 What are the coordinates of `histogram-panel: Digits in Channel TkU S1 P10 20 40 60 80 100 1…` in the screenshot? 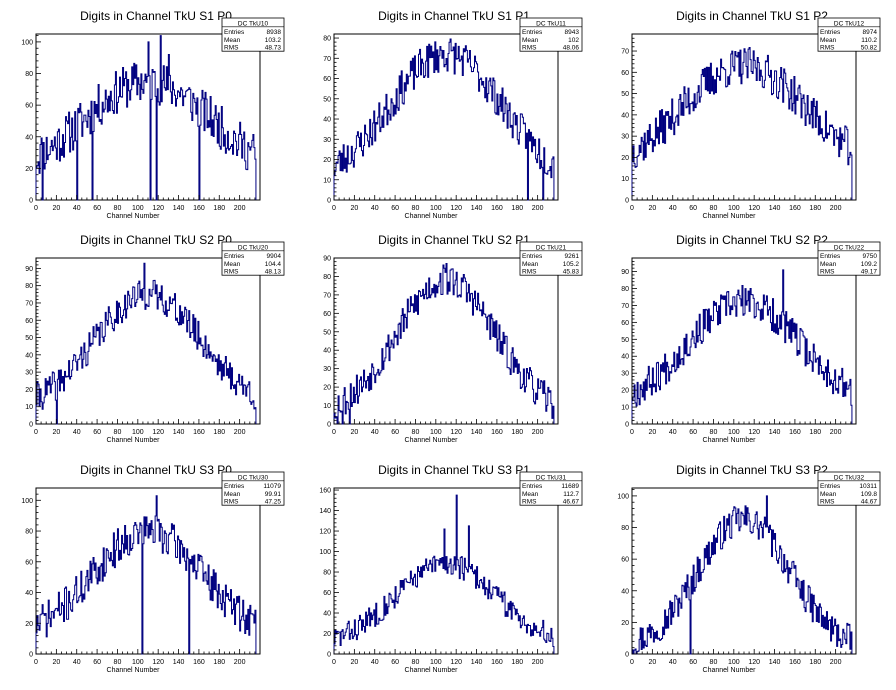 It's located at (453, 114).